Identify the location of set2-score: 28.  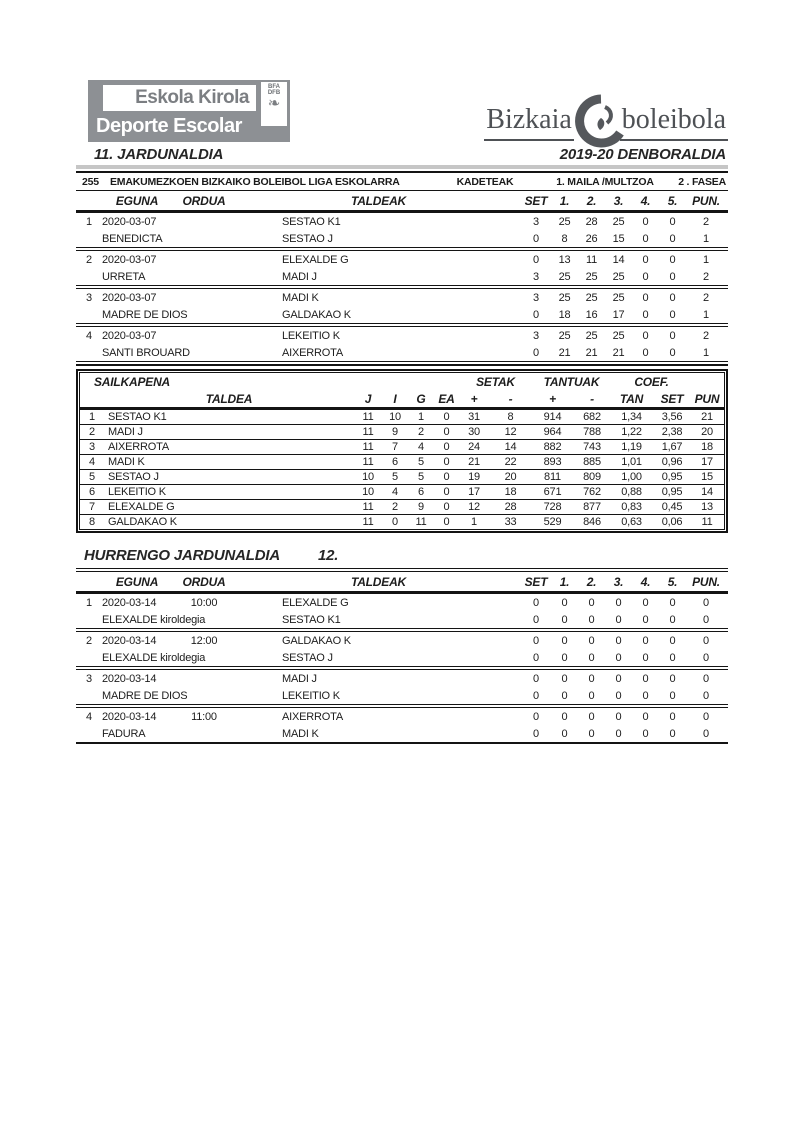
(591, 221).